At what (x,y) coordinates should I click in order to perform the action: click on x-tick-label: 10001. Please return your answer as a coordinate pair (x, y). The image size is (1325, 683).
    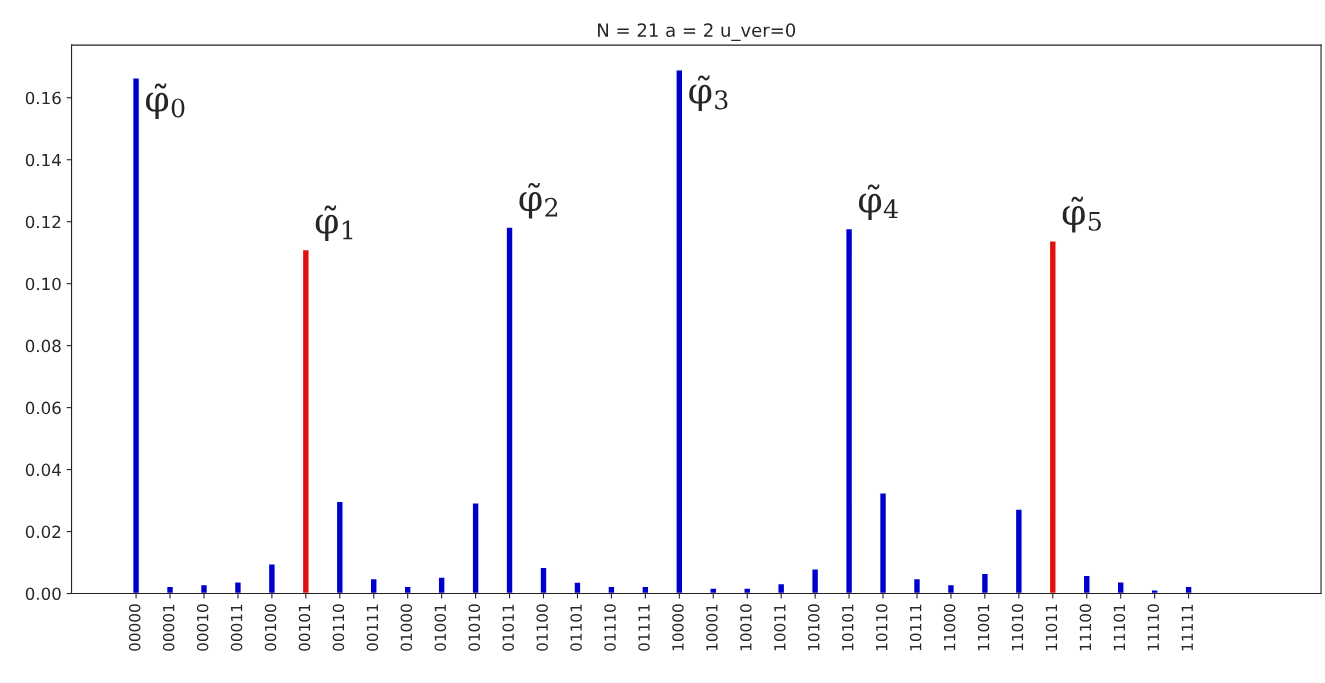
    Looking at the image, I should click on (712, 627).